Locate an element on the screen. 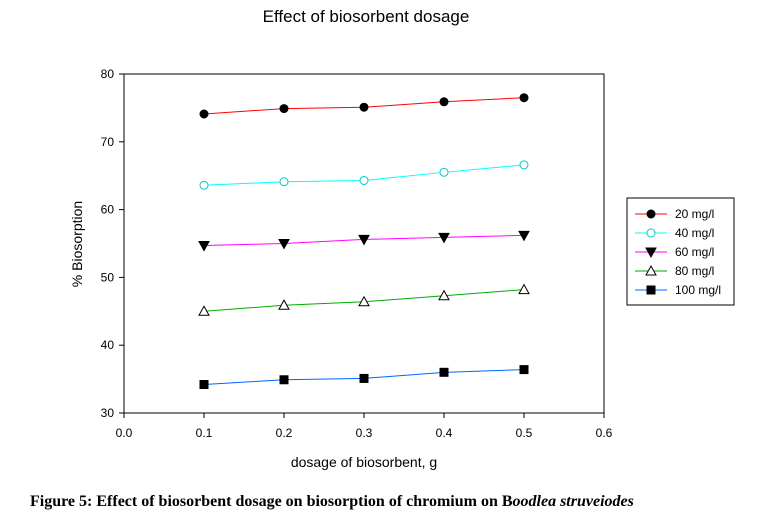  y-tick-label: 80 is located at coordinates (108, 74).